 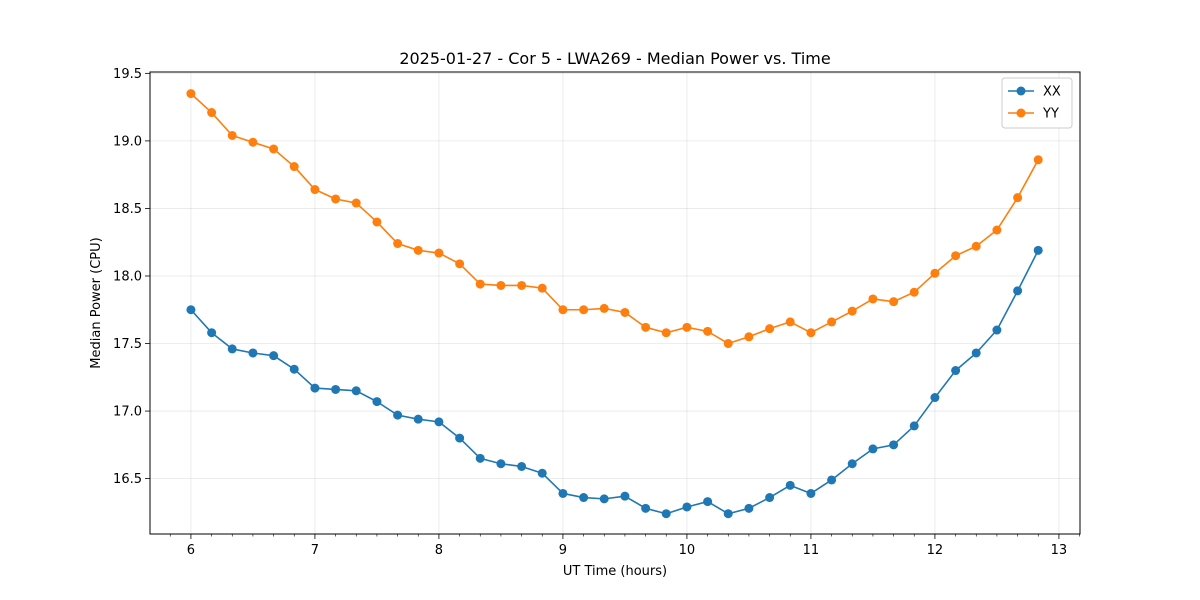 I want to click on x-tick-label: 10, so click(x=687, y=550).